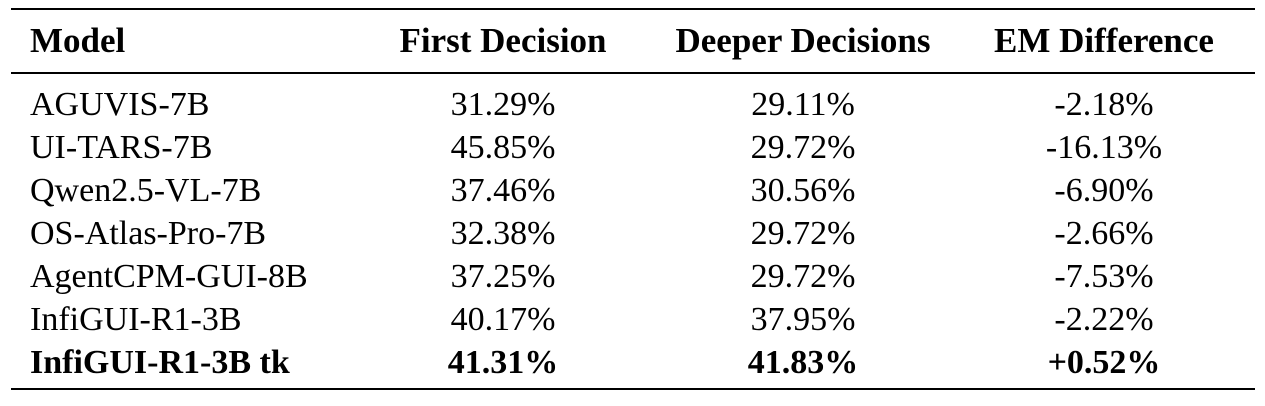 The height and width of the screenshot is (406, 1265). What do you see at coordinates (1104, 190) in the screenshot?
I see `cell-em-difference: -6.90%` at bounding box center [1104, 190].